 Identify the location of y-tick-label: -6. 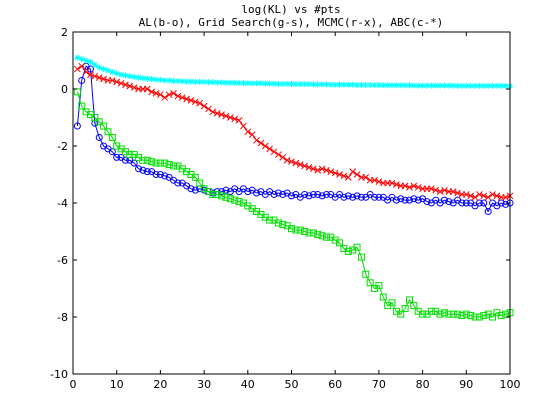
(62, 260).